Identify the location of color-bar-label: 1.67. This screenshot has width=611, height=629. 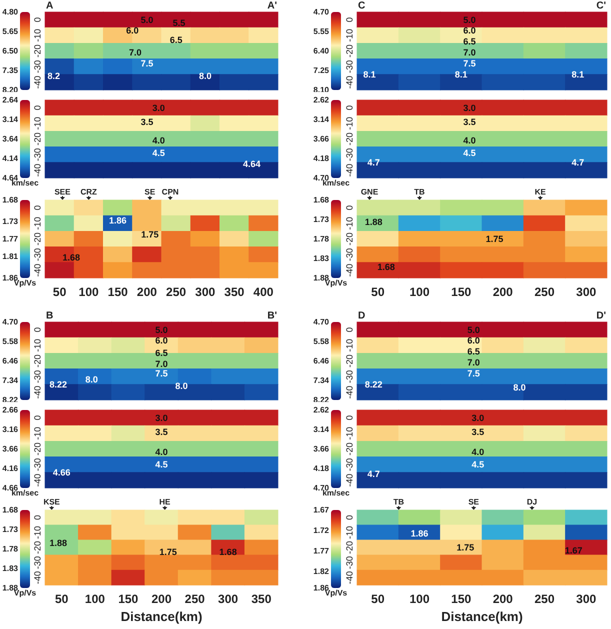
(321, 510).